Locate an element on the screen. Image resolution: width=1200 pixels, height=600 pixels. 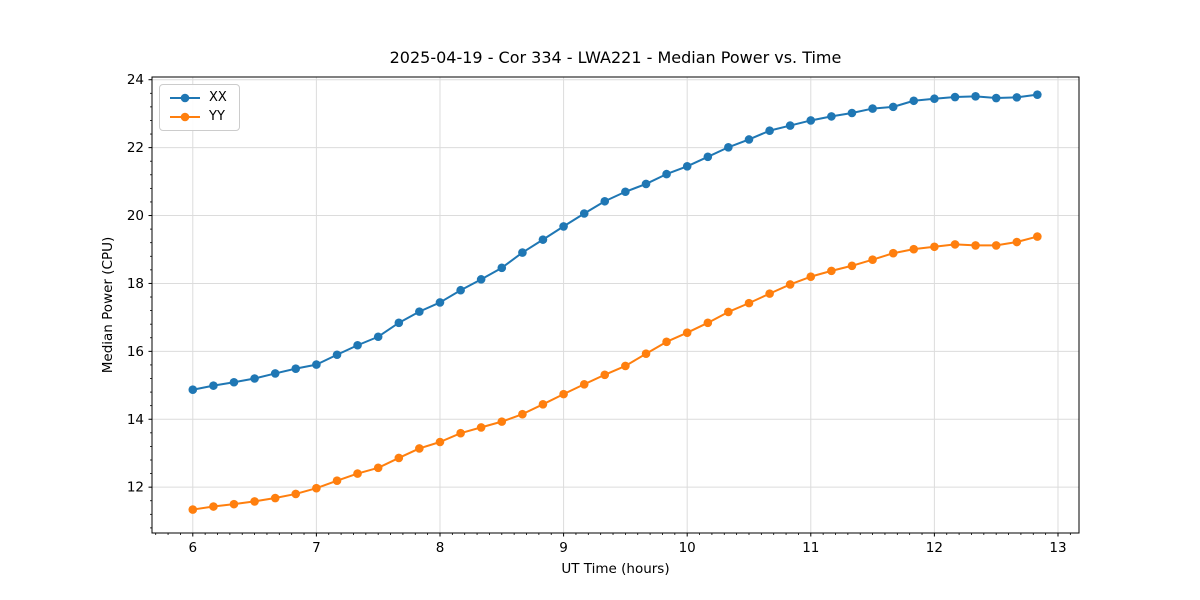
y-tick-label: 12 is located at coordinates (135, 488).